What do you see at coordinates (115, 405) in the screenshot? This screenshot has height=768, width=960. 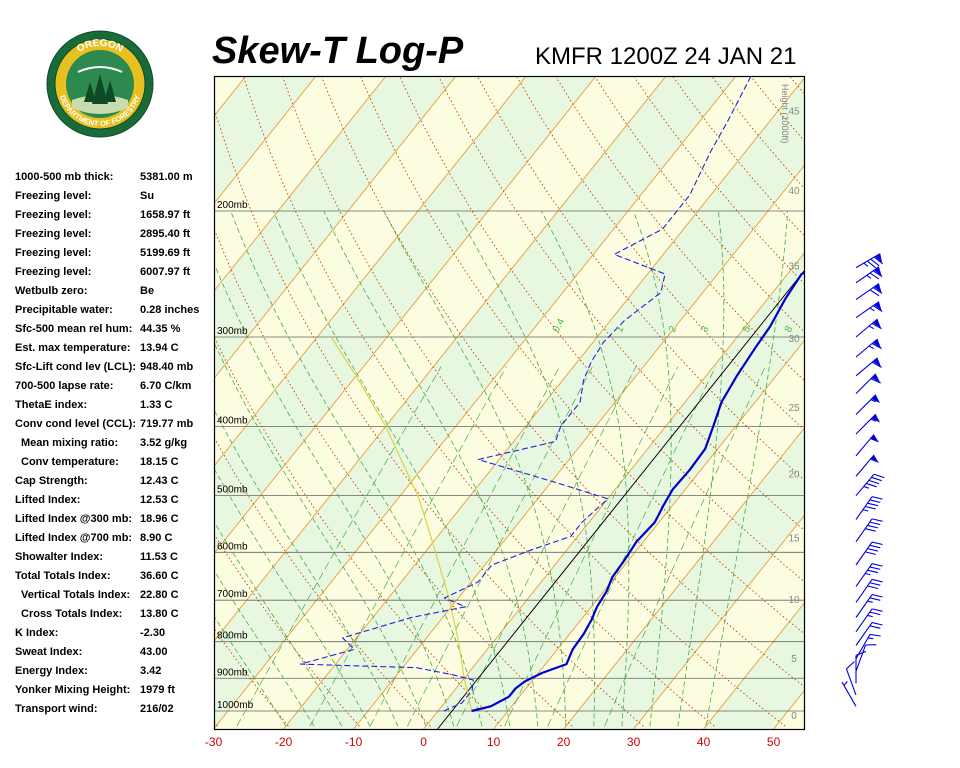 I see `index-row: ThetaE index: 1.33 C` at bounding box center [115, 405].